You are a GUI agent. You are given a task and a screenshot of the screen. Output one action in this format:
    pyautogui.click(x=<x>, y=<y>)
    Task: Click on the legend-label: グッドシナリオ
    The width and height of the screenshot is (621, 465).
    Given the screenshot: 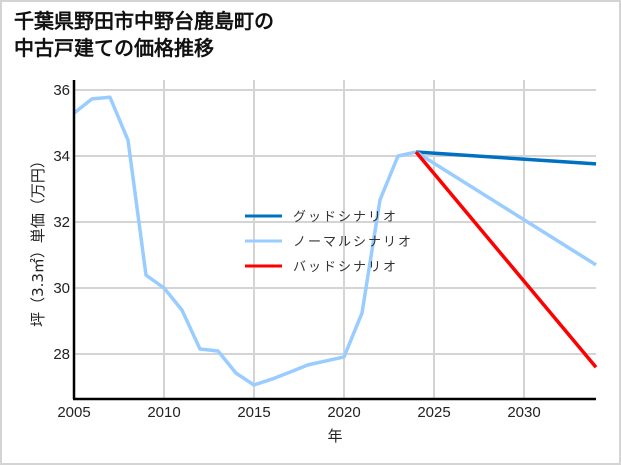 What is the action you would take?
    pyautogui.click(x=345, y=217)
    